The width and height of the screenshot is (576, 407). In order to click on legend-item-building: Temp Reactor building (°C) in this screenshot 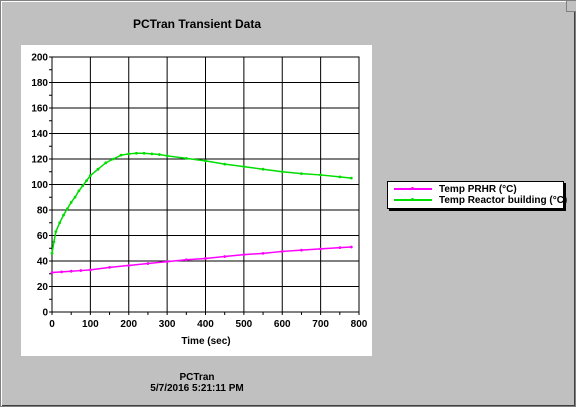, I will do `click(479, 201)`.